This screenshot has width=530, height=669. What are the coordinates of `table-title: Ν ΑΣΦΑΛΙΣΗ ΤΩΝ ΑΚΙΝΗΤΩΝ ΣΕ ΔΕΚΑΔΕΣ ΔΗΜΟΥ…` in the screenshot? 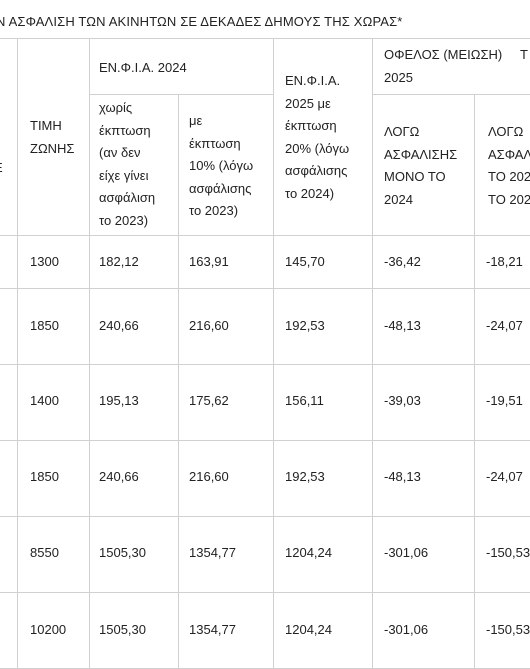 It's located at (201, 21).